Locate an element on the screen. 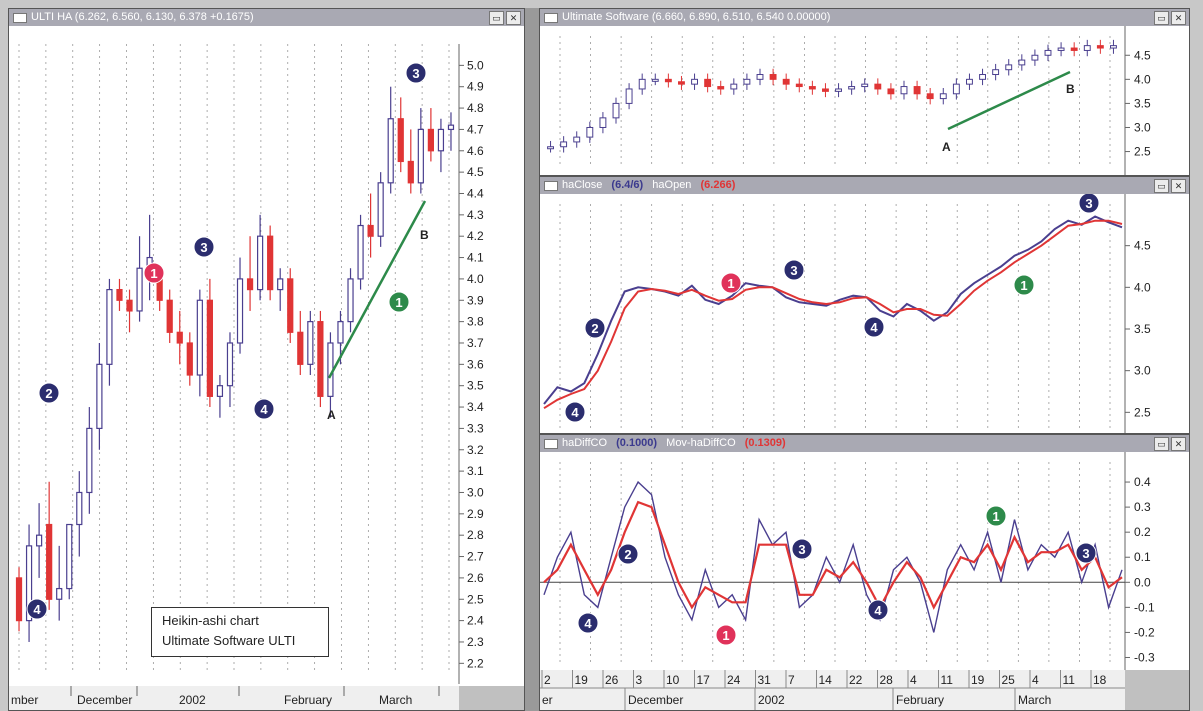  y-tick-label: 2.5 is located at coordinates (475, 599).